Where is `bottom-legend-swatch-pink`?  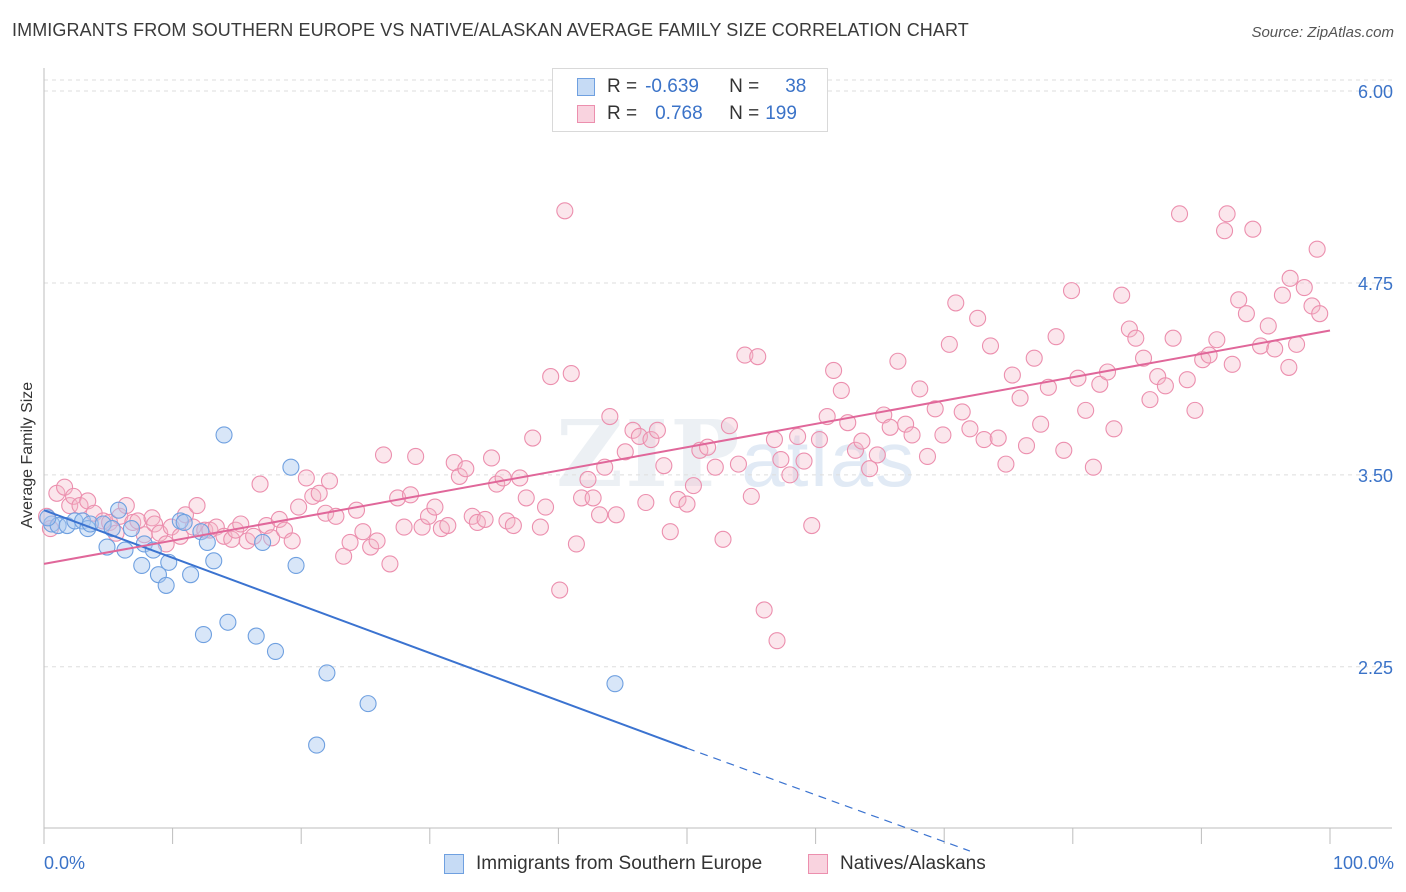 bottom-legend-swatch-pink is located at coordinates (818, 864).